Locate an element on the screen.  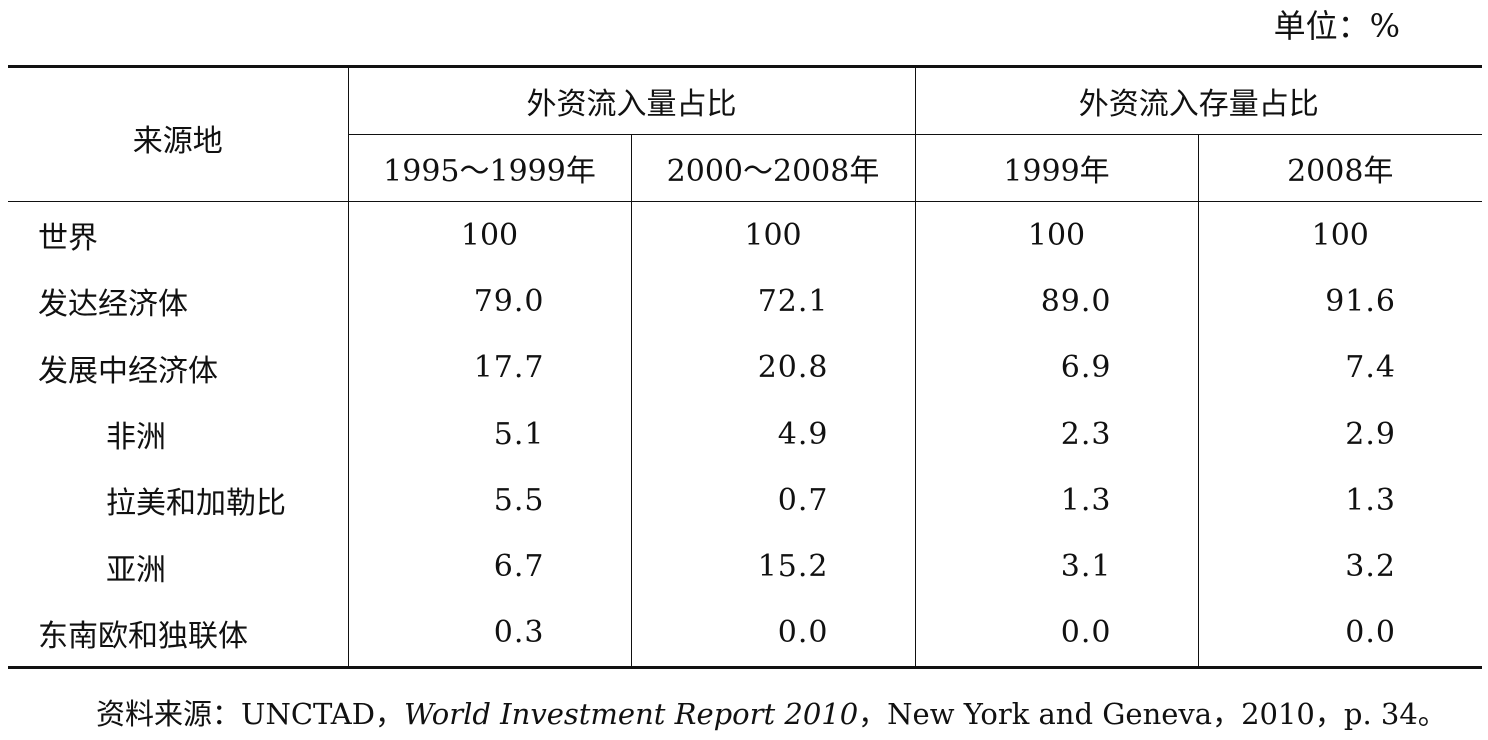
cell-value: 2.9 is located at coordinates (1370, 434).